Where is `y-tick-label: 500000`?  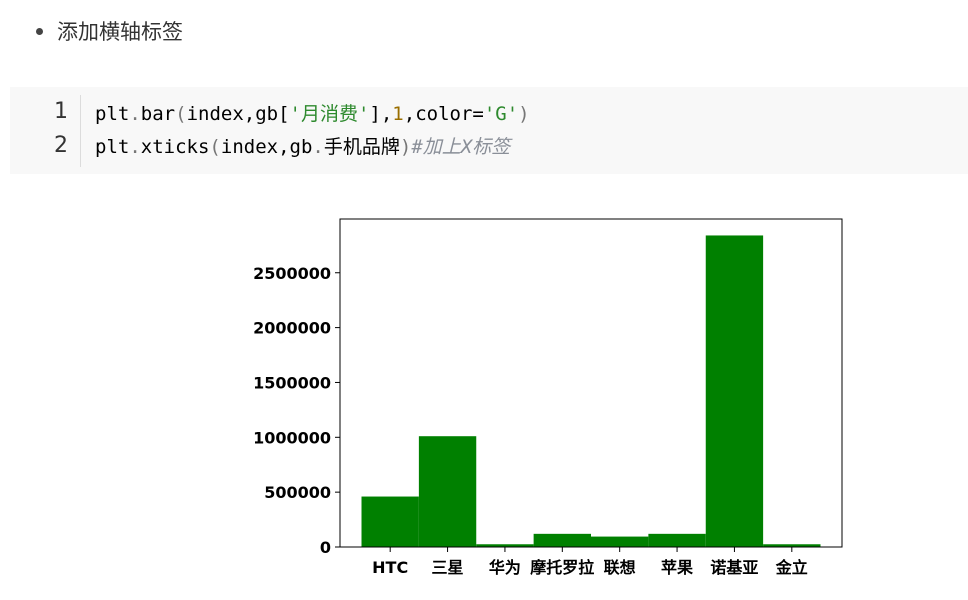
y-tick-label: 500000 is located at coordinates (297, 492).